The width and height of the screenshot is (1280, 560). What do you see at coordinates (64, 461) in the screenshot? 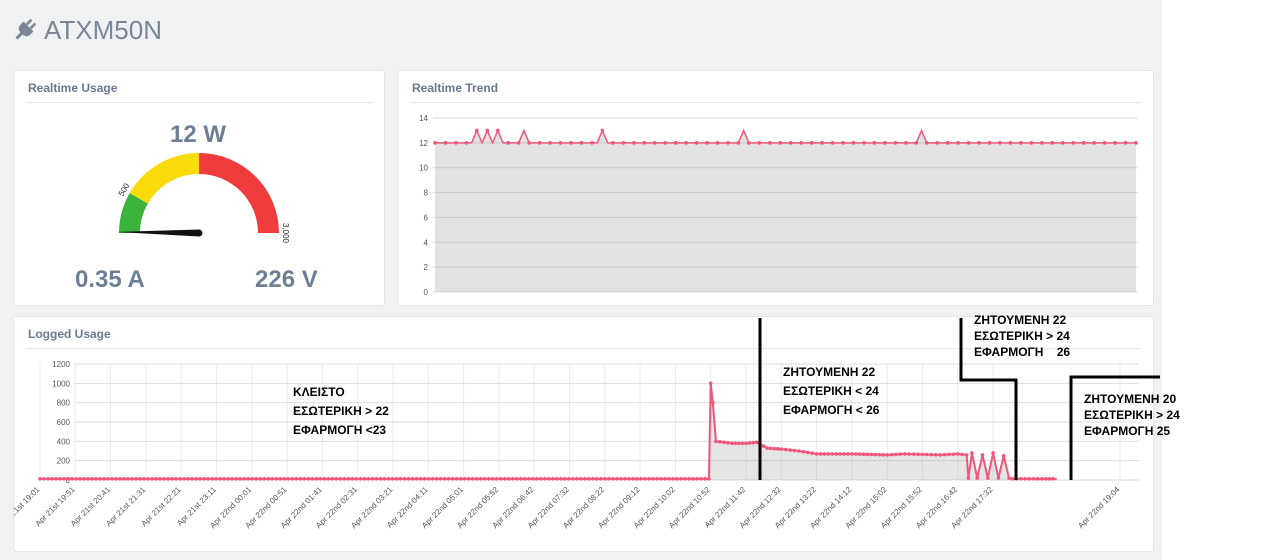
I see `y-tick-label: 200` at bounding box center [64, 461].